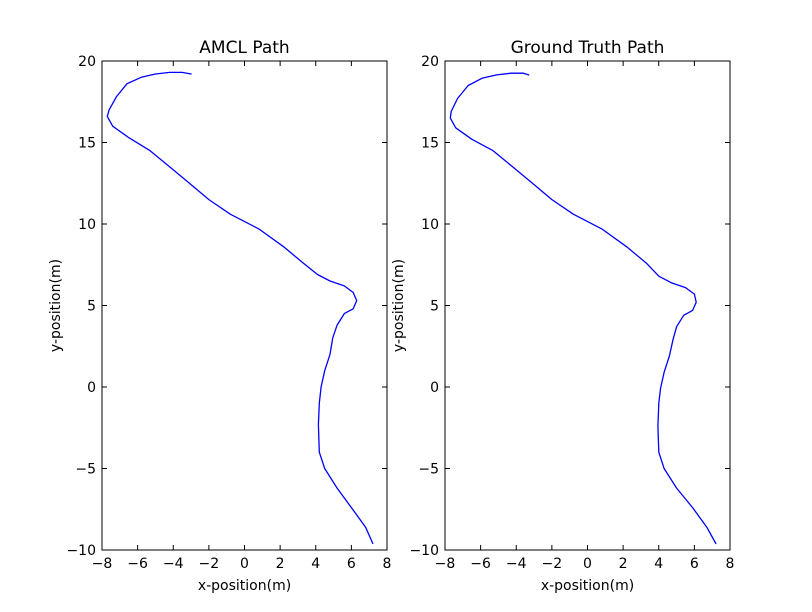 This screenshot has height=612, width=812. Describe the element at coordinates (244, 48) in the screenshot. I see `chart-title: AMCL Path` at that location.